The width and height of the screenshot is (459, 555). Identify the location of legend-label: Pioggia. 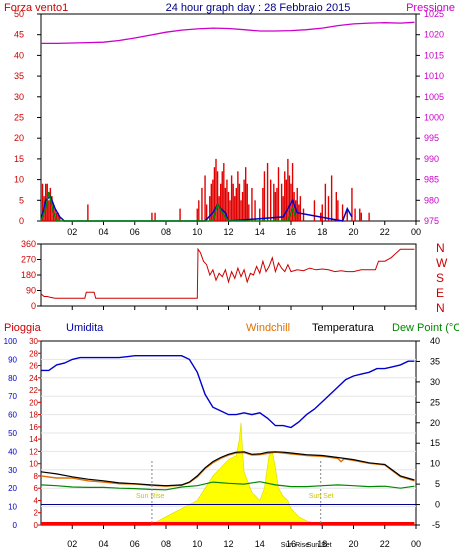
(23, 328).